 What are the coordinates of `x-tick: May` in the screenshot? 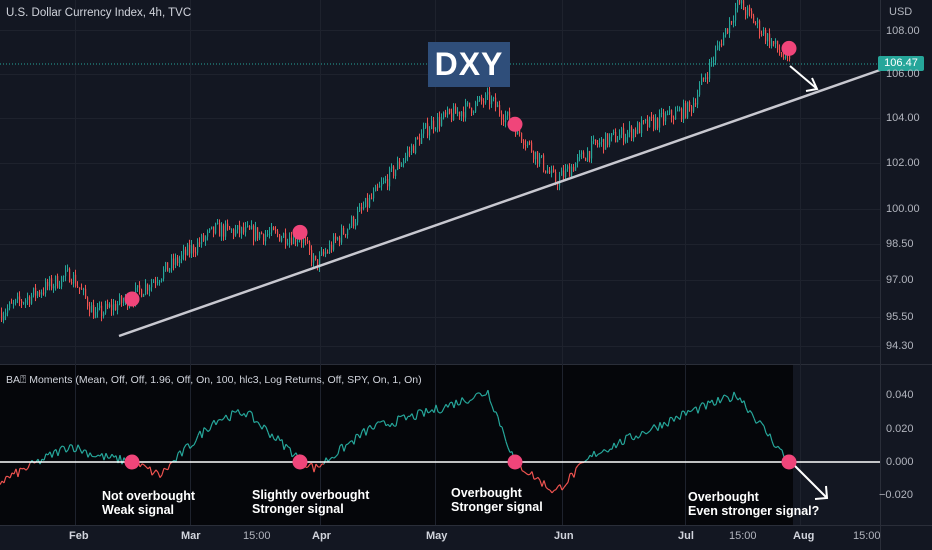 It's located at (437, 536).